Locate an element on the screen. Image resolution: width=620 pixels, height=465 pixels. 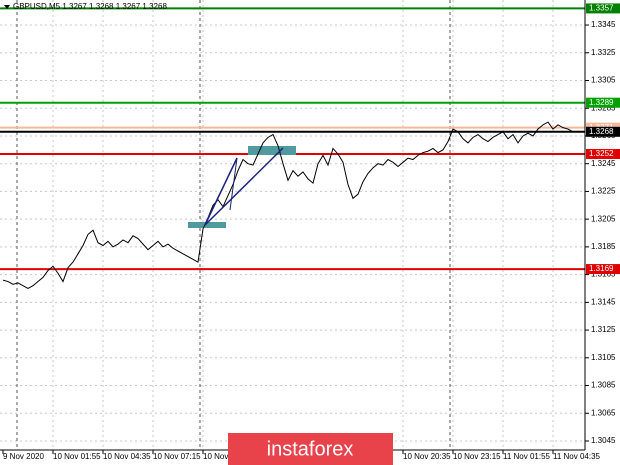
x-tick-label: 9 Nov 2020 is located at coordinates (23, 456).